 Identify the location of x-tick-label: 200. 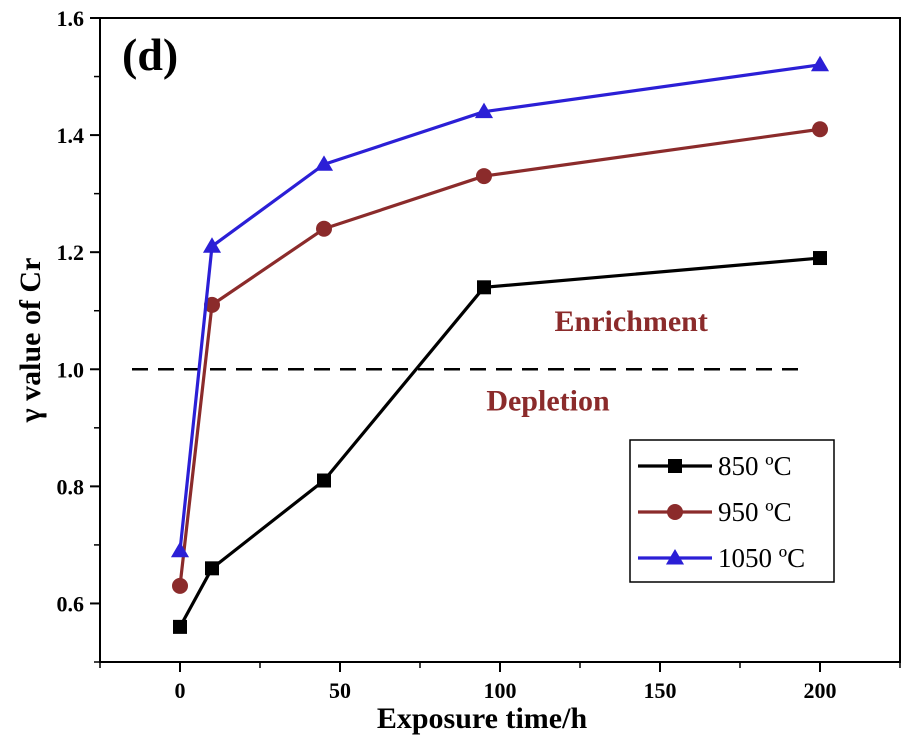
(820, 690).